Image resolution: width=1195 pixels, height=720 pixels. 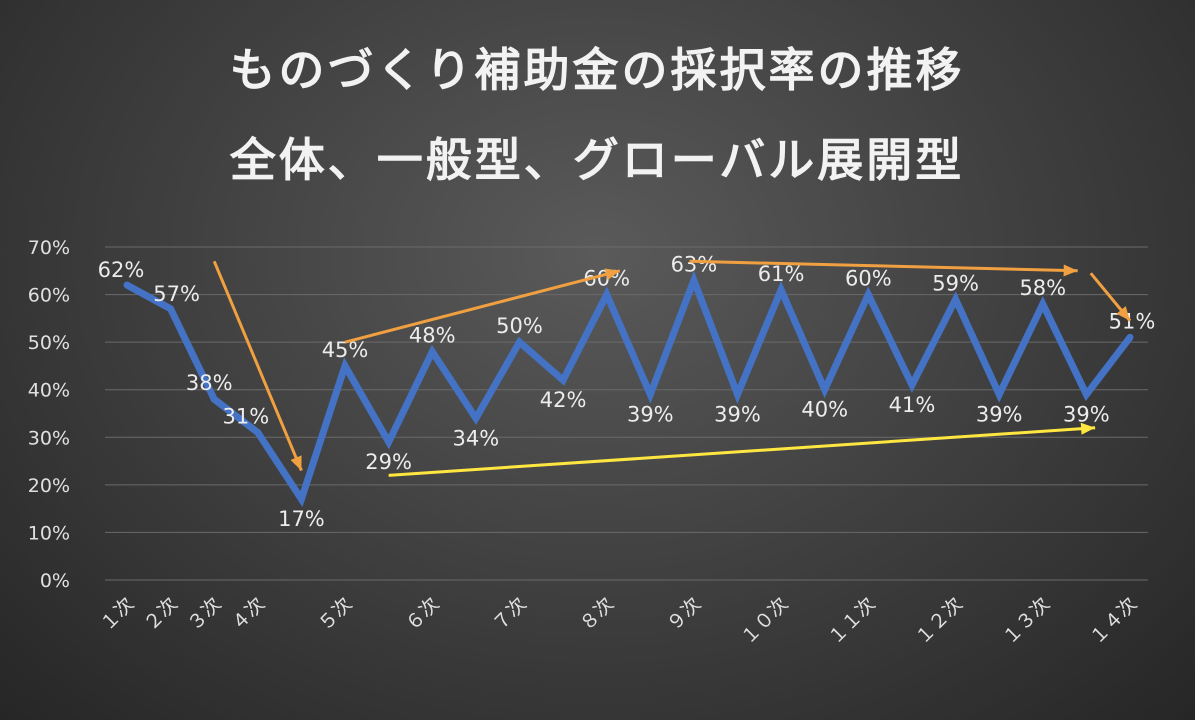 I want to click on data-label: 42%, so click(x=563, y=400).